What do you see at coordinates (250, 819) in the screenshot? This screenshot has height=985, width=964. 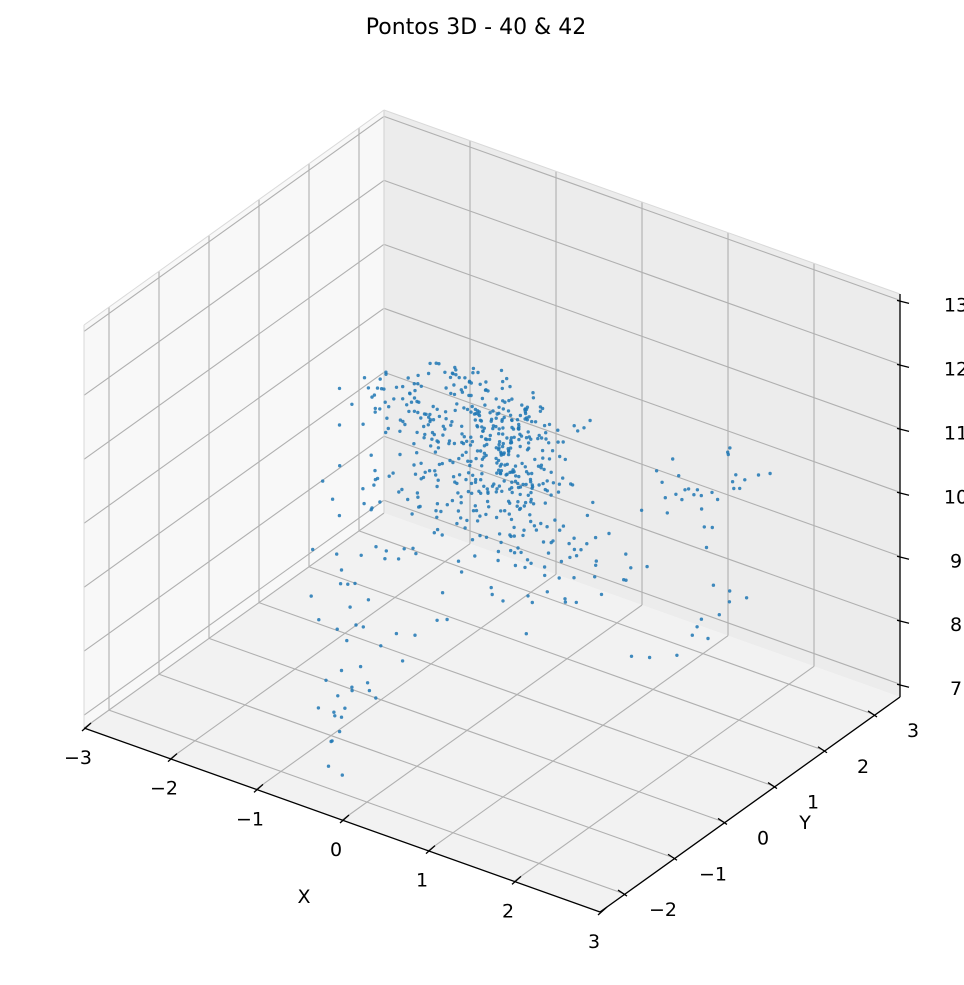 I see `x-tick-label: −1` at bounding box center [250, 819].